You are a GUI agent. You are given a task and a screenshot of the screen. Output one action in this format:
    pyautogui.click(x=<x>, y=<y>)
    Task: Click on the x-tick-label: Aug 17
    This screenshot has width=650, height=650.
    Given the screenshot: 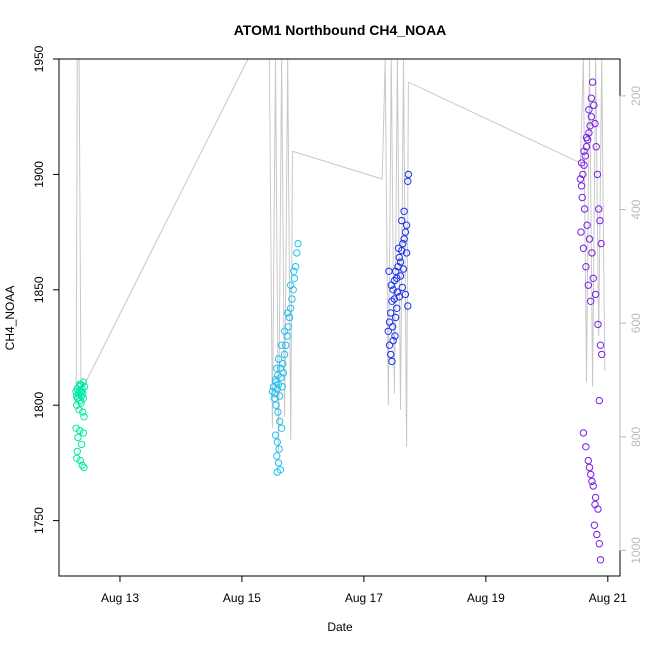 What is the action you would take?
    pyautogui.click(x=364, y=598)
    